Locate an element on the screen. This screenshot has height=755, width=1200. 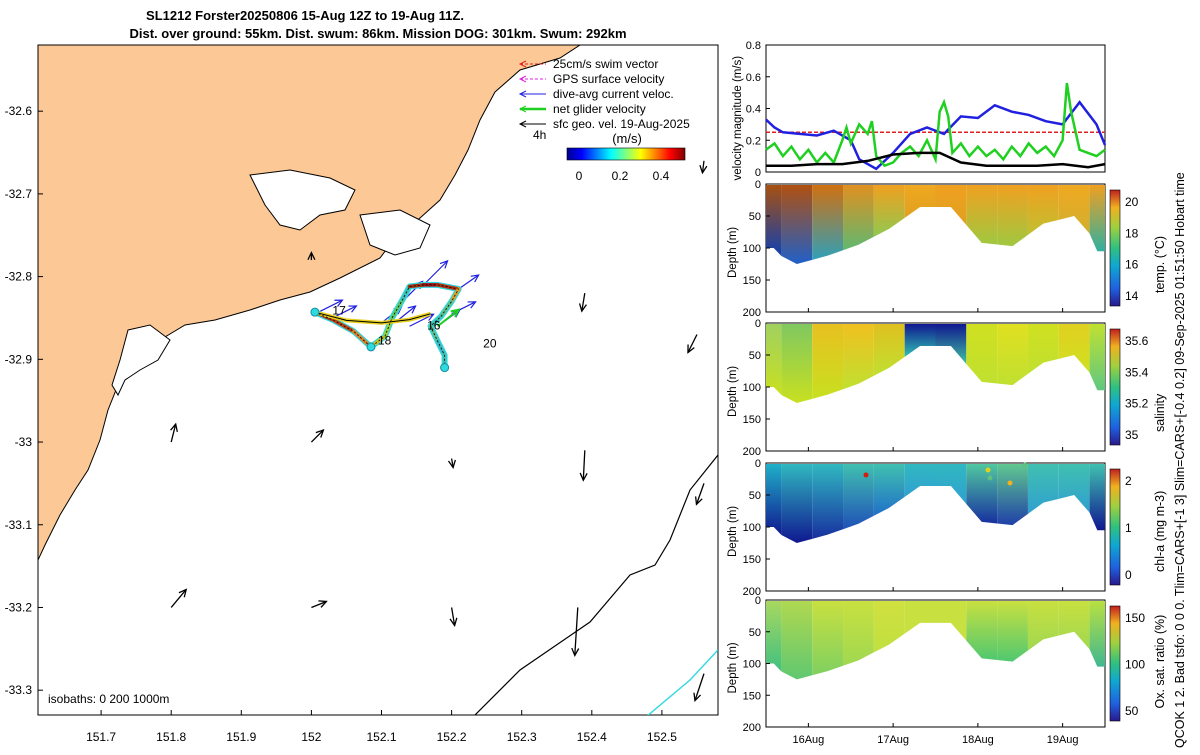
sec2-ylabel: Depth (m) is located at coordinates (733, 531).